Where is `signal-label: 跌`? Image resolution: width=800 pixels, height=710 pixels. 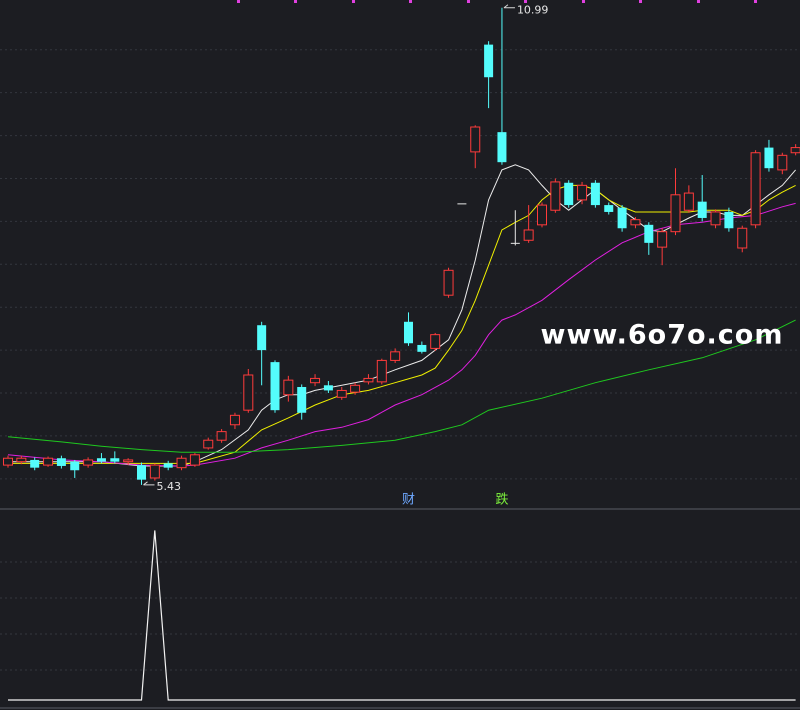
signal-label: 跌 is located at coordinates (501, 500).